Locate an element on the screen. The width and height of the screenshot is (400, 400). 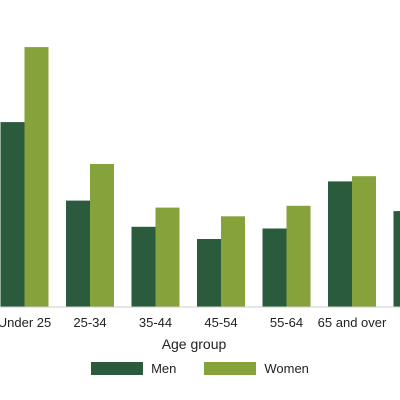
legend-label-women: Women is located at coordinates (286, 368).